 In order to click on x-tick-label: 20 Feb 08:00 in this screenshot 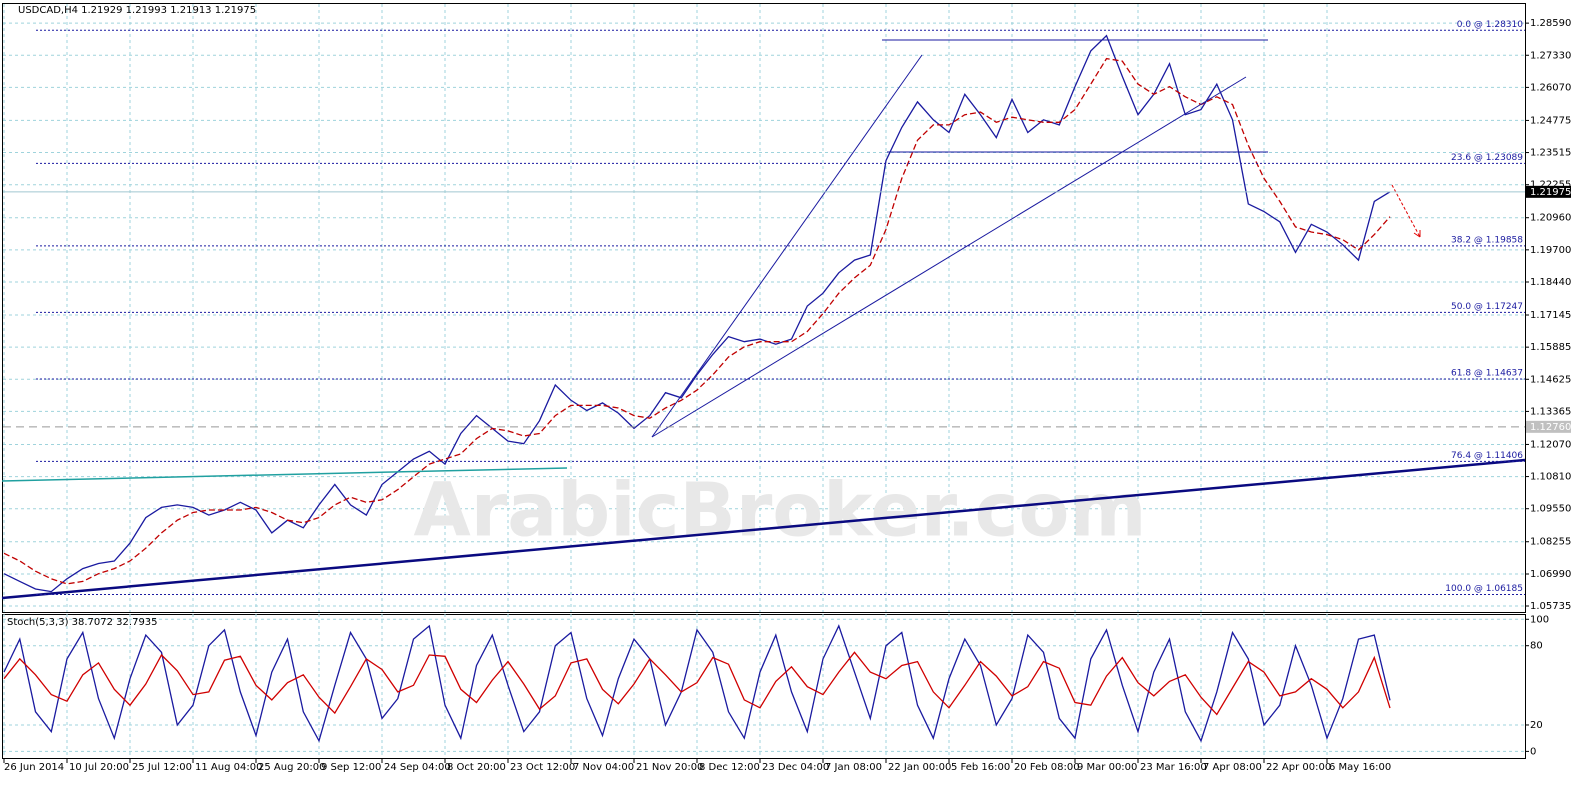, I will do `click(1047, 767)`.